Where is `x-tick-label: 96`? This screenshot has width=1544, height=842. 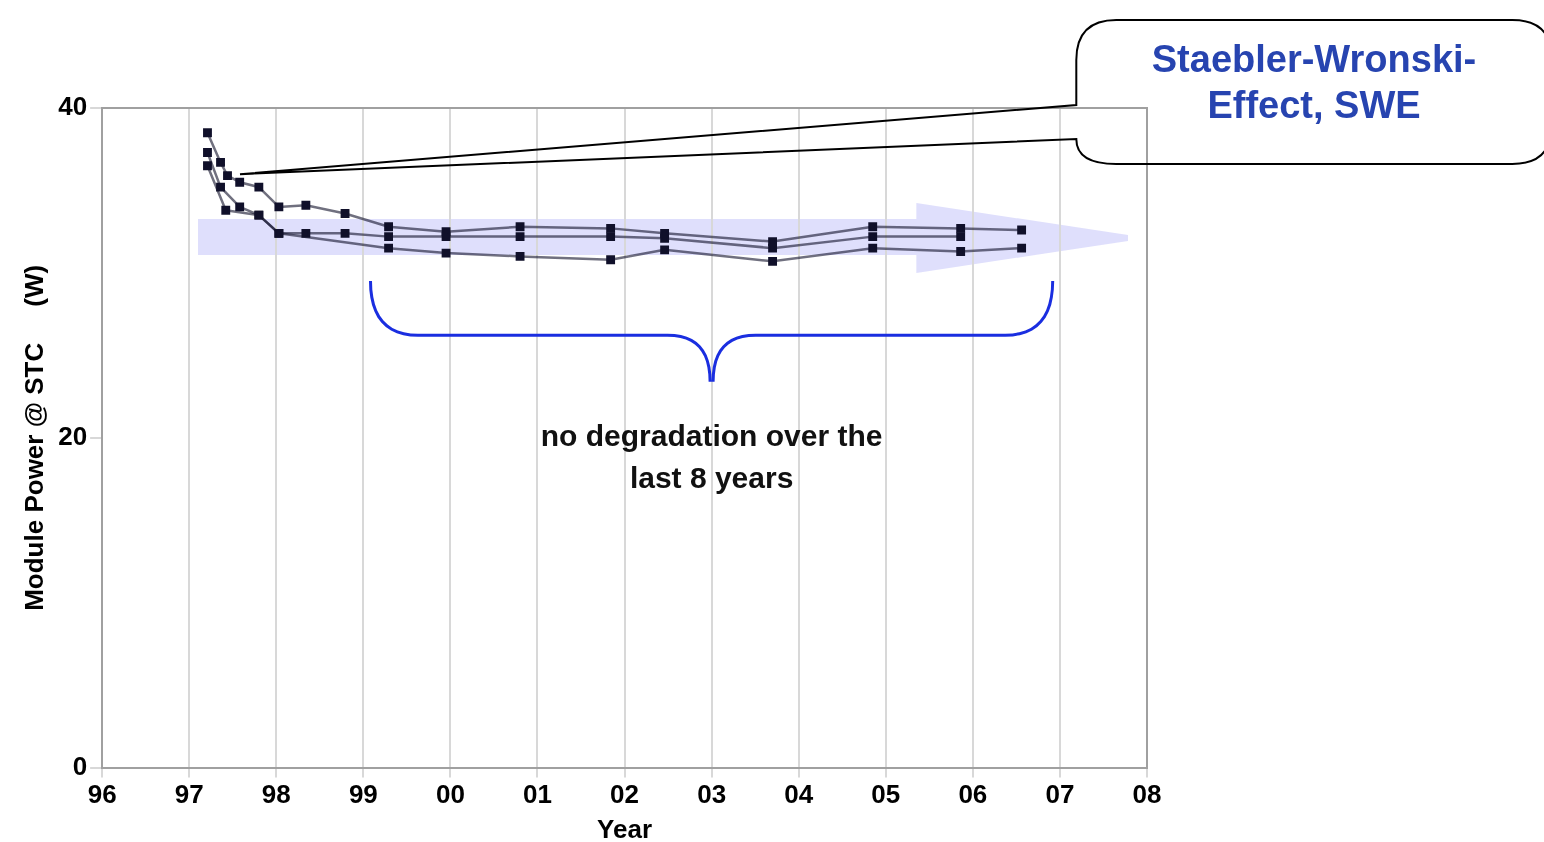 x-tick-label: 96 is located at coordinates (102, 794).